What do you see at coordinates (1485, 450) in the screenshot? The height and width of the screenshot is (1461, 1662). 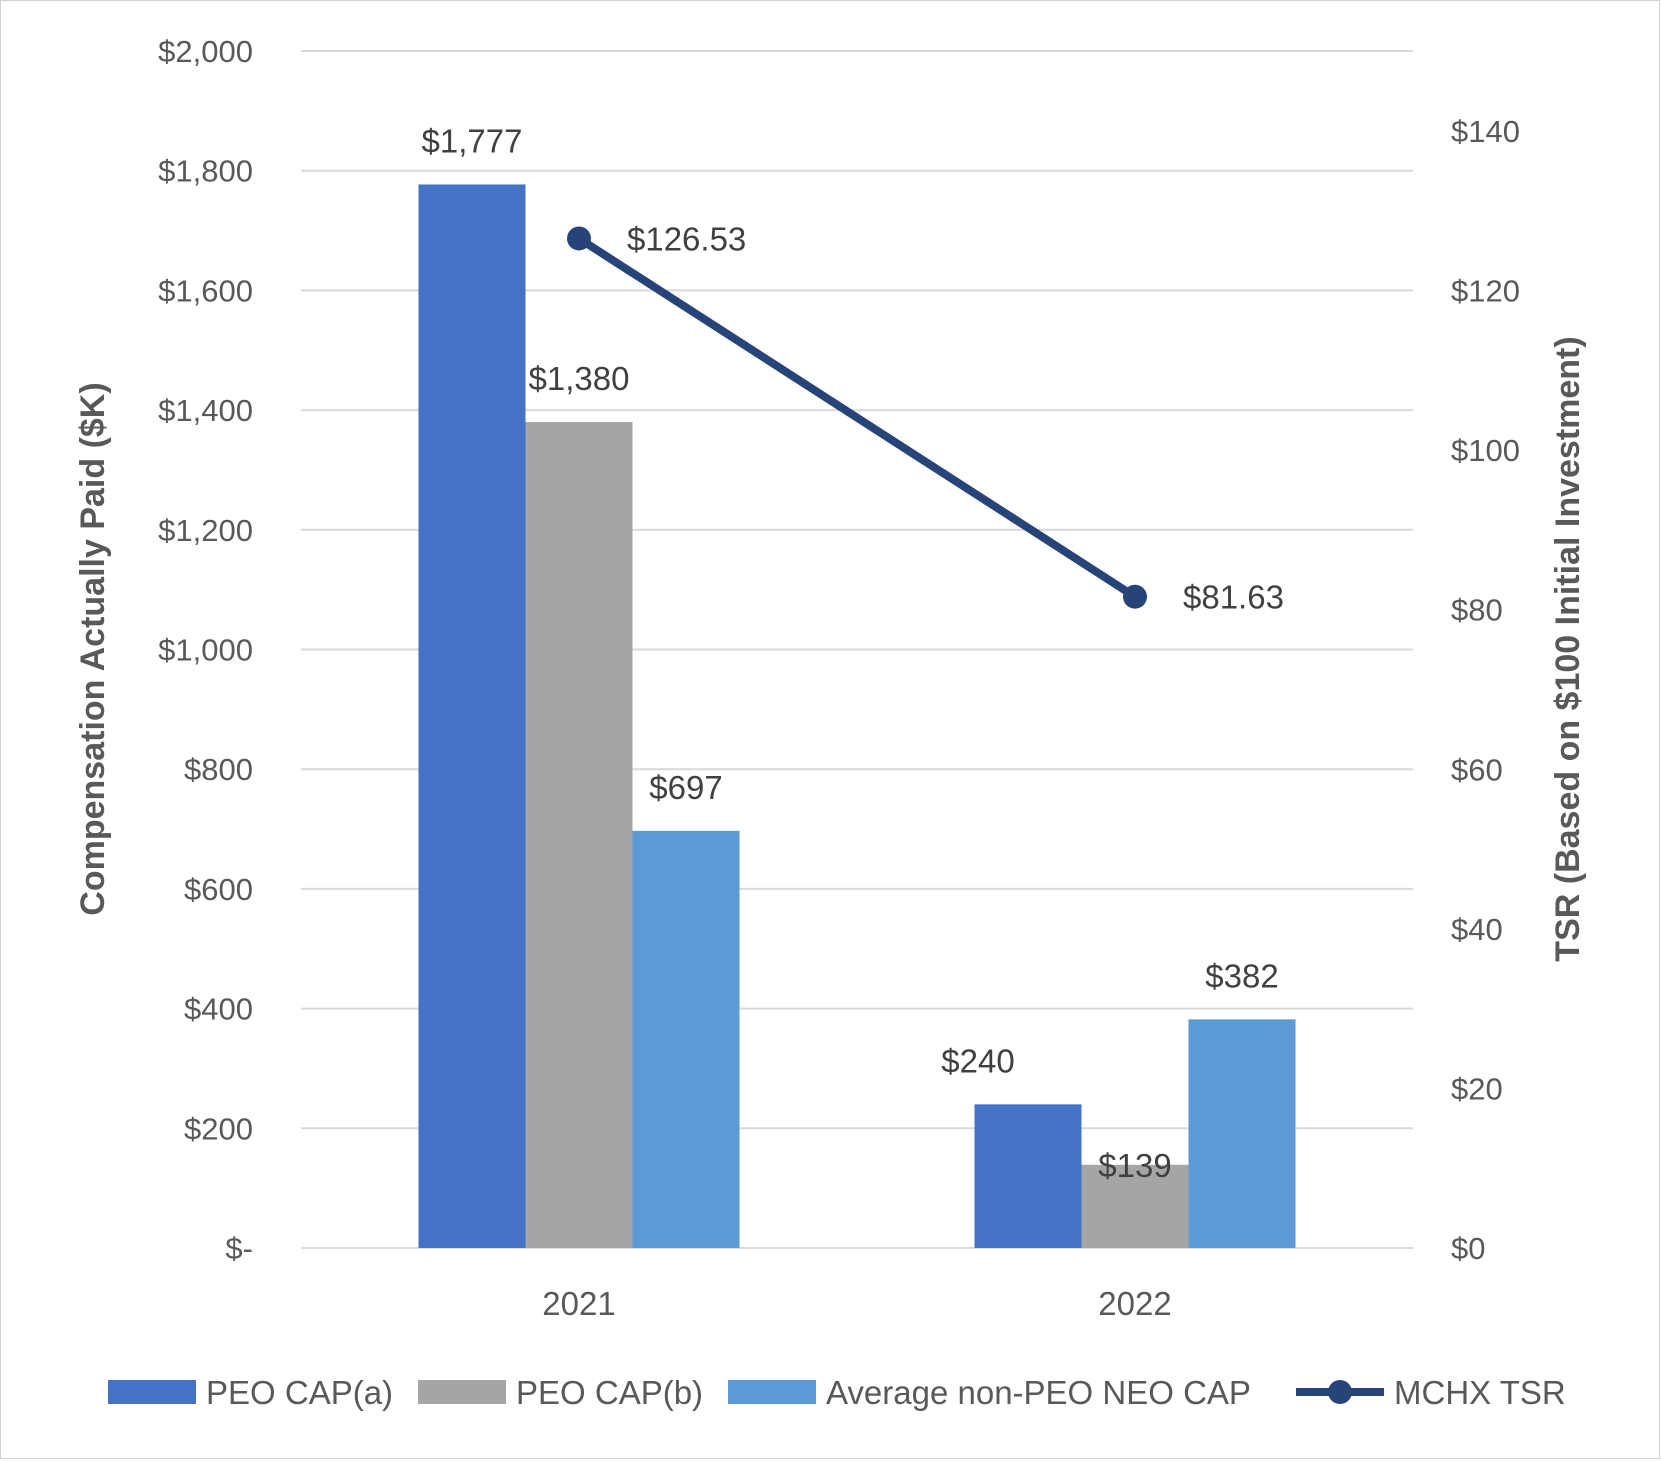 I see `y-right-tick-label: $100` at bounding box center [1485, 450].